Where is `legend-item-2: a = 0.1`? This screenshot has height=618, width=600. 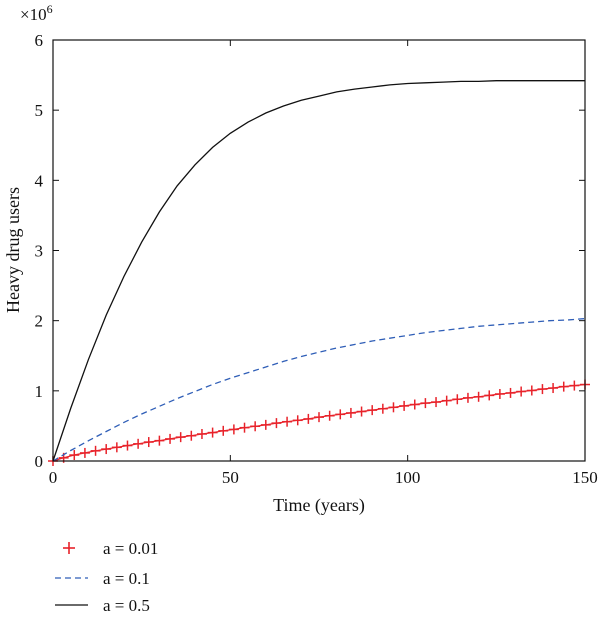 legend-item-2: a = 0.1 is located at coordinates (102, 578).